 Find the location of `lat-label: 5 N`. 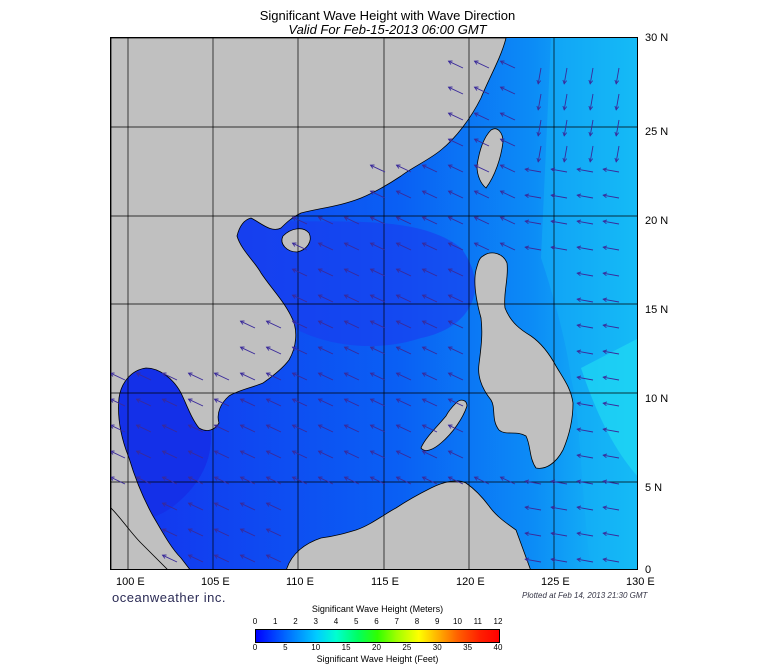

lat-label: 5 N is located at coordinates (654, 488).